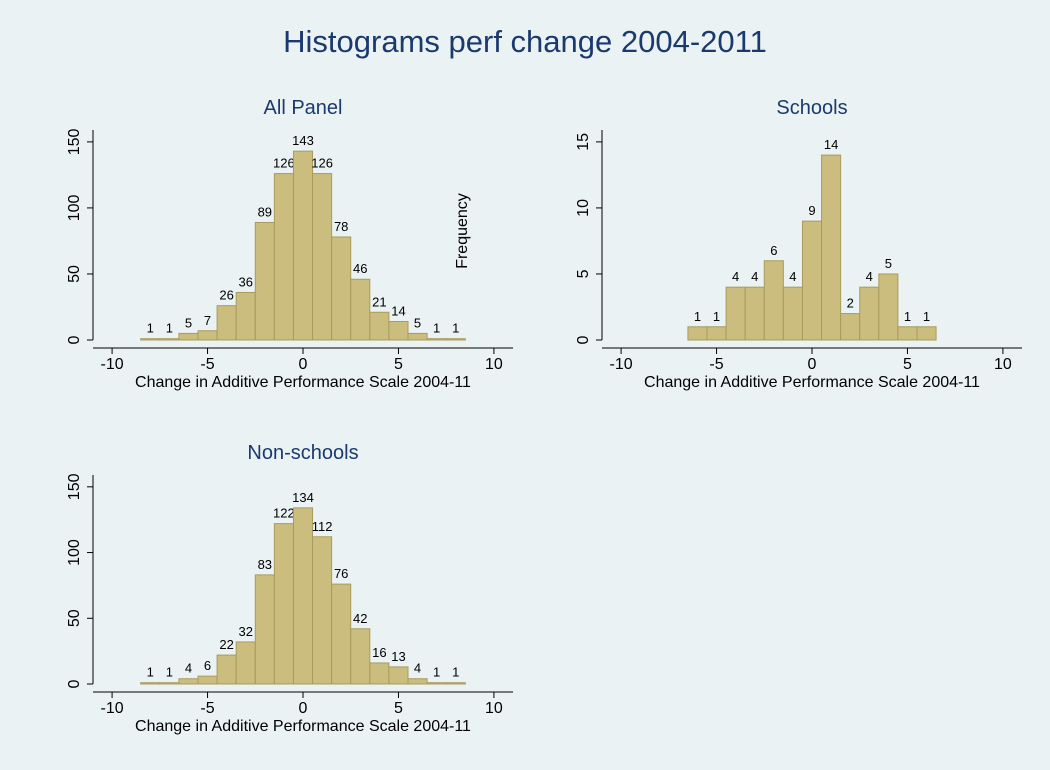  Describe the element at coordinates (207, 320) in the screenshot. I see `value-label: 7` at that location.